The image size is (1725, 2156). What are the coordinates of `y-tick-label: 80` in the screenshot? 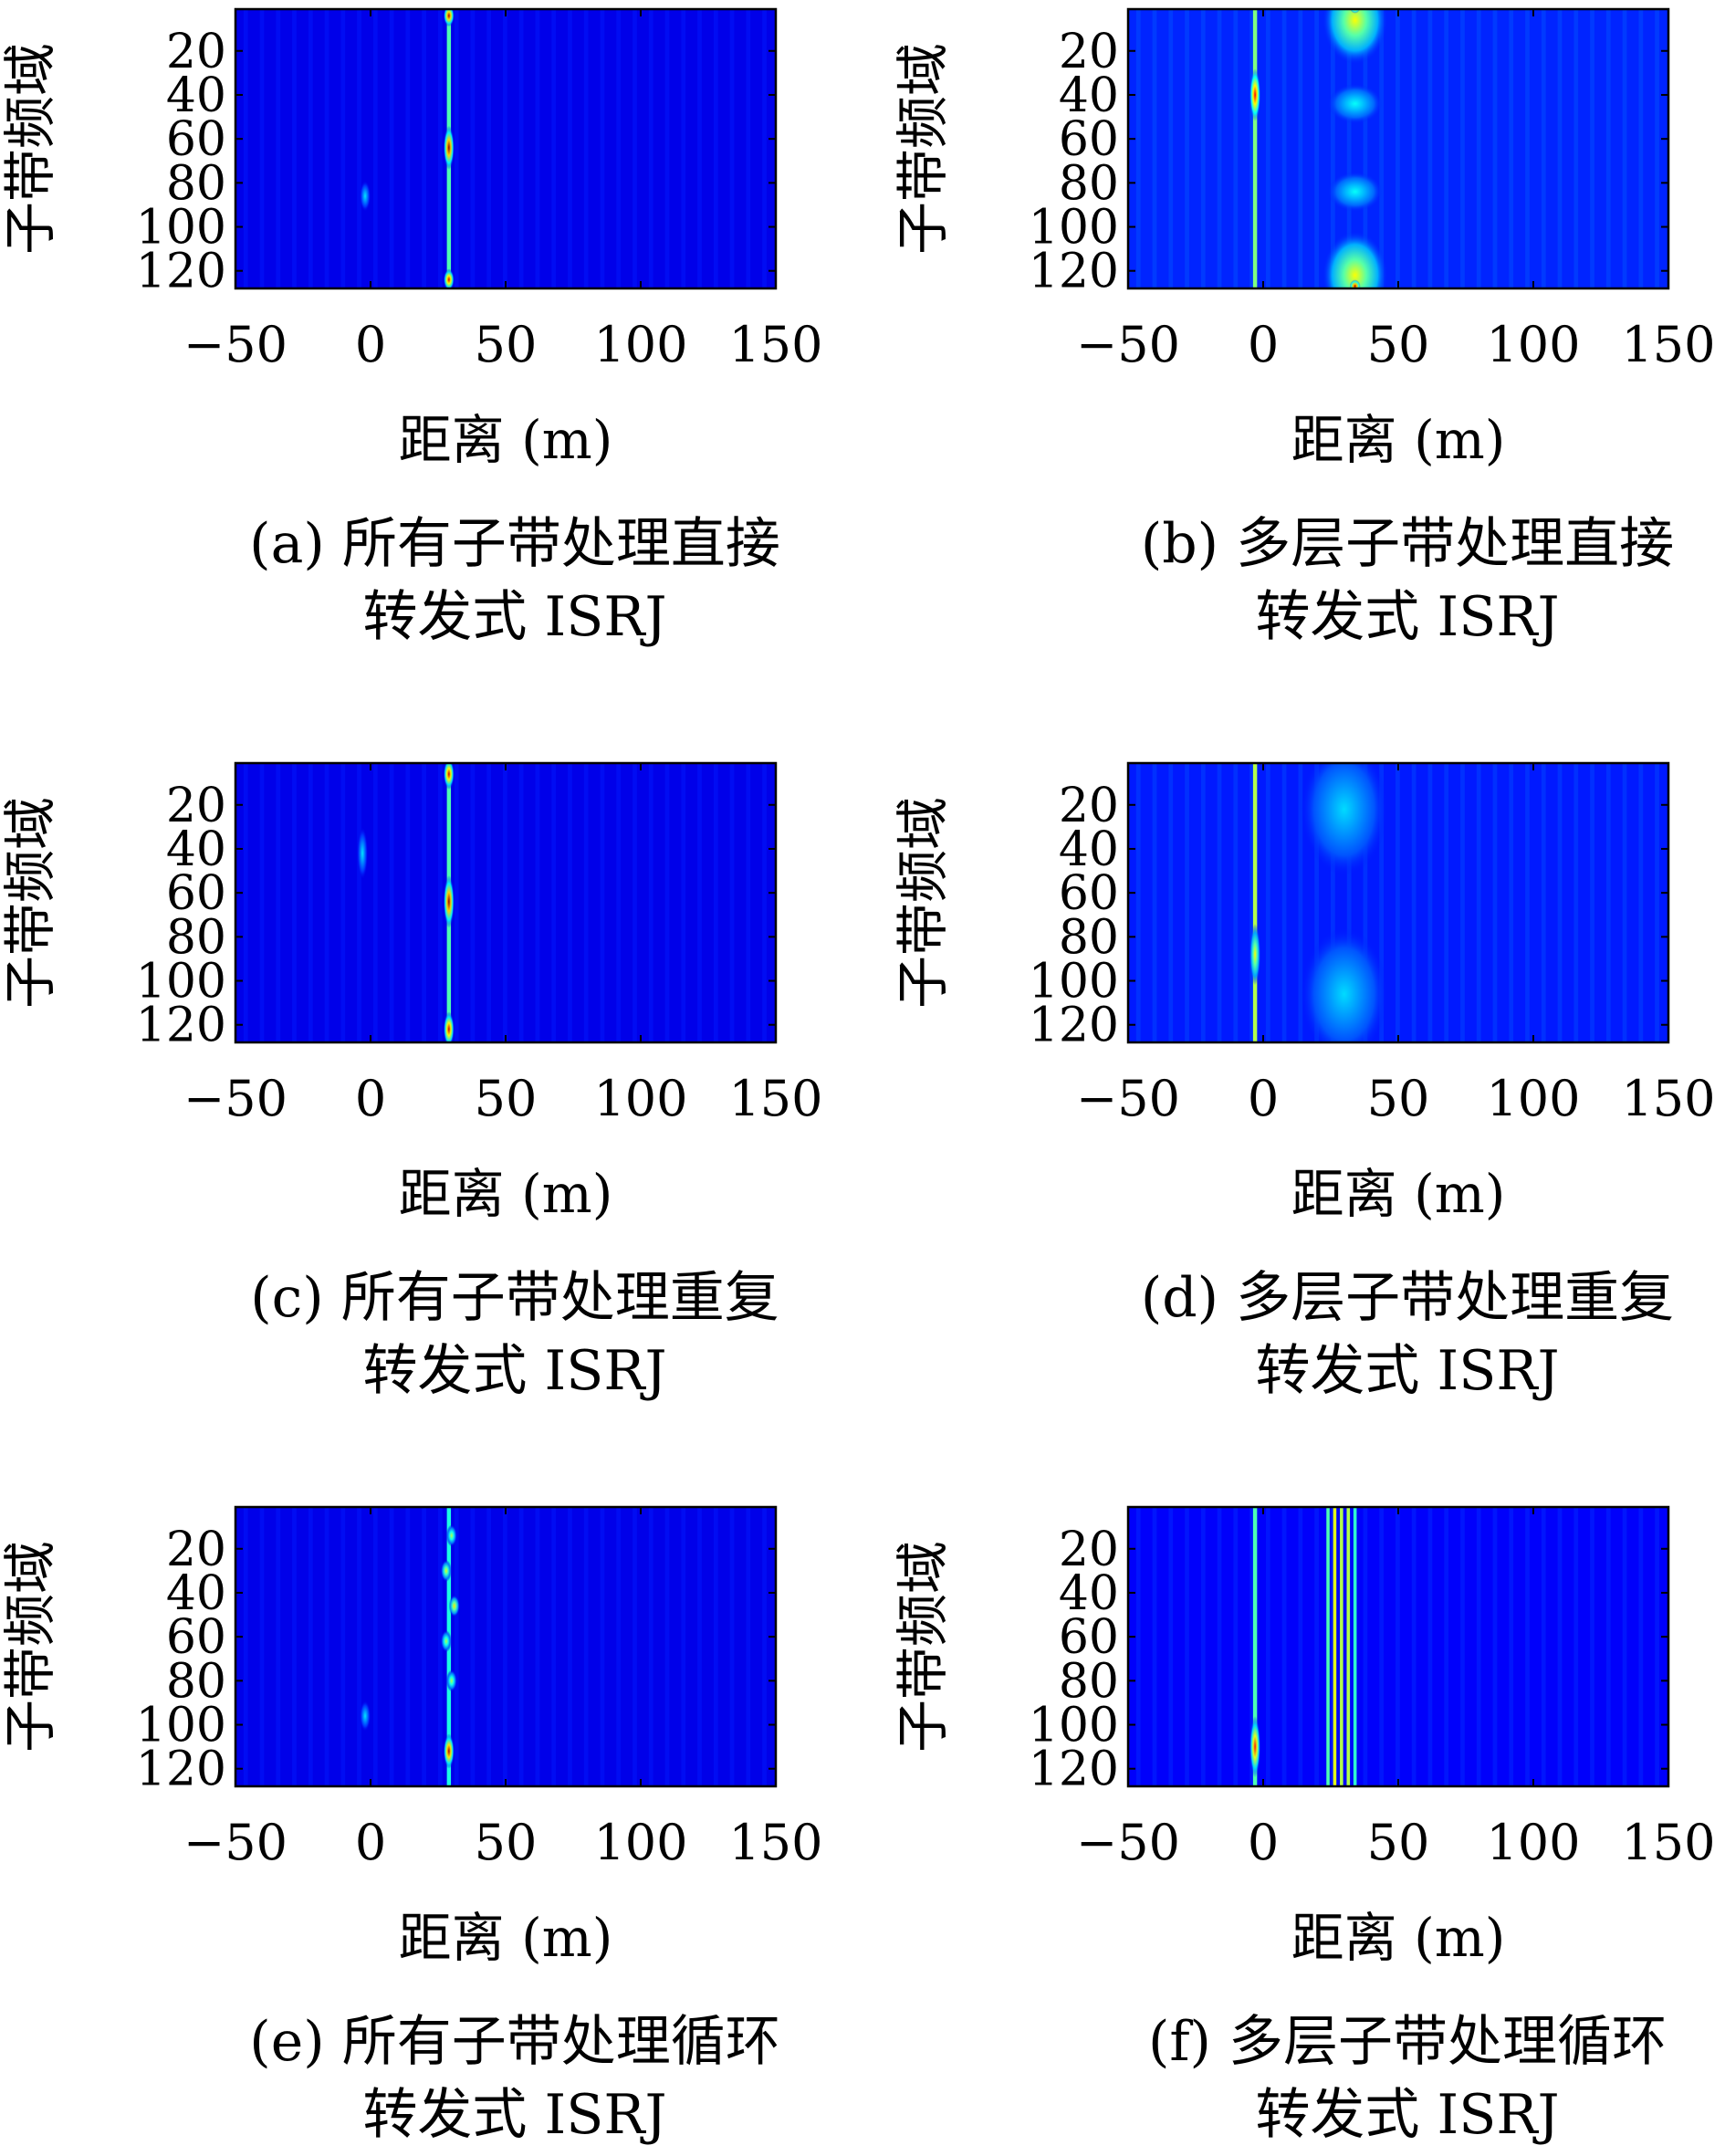 It's located at (196, 1682).